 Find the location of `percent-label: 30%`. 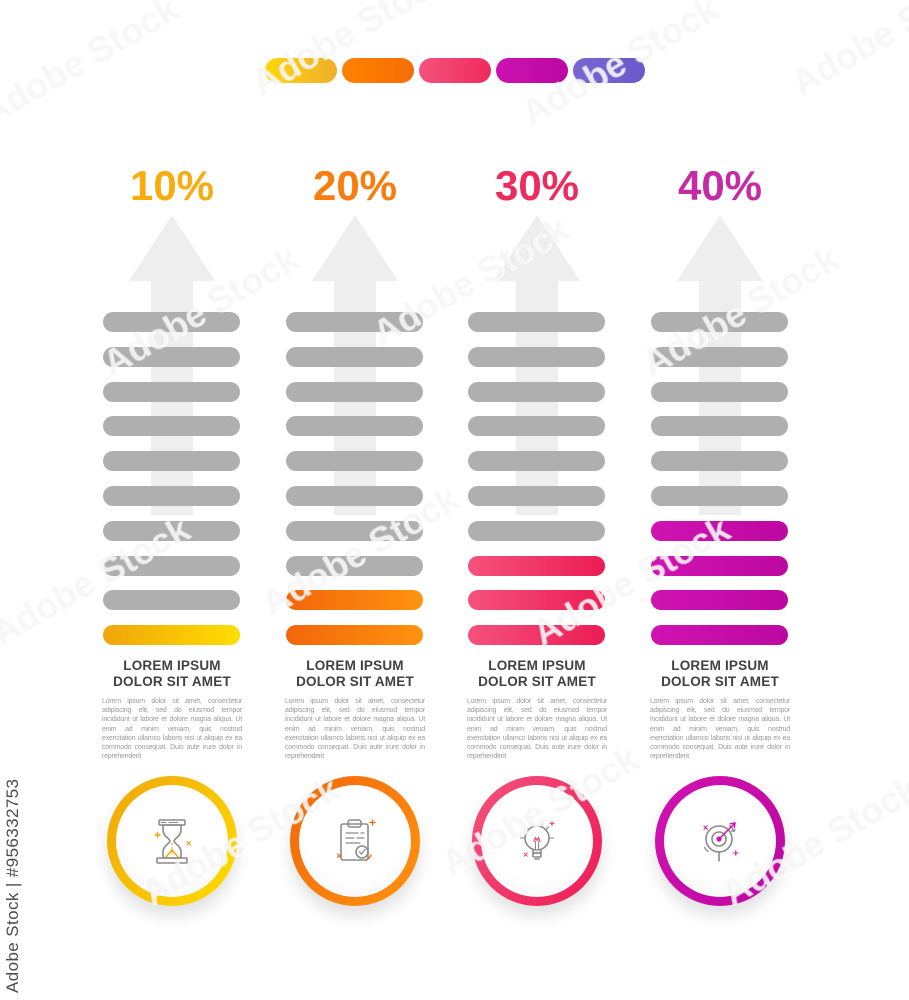

percent-label: 30% is located at coordinates (537, 185).